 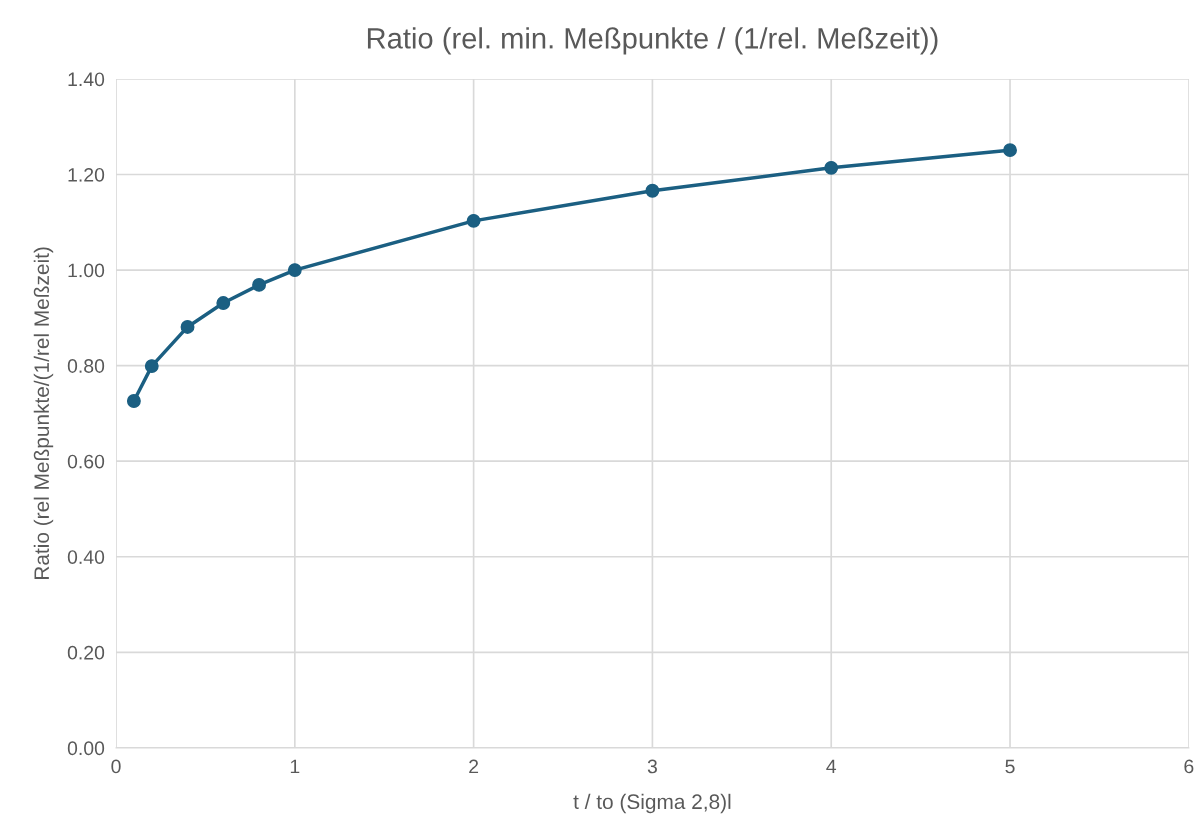 I want to click on y-tick-label: 0.20, so click(x=86, y=652).